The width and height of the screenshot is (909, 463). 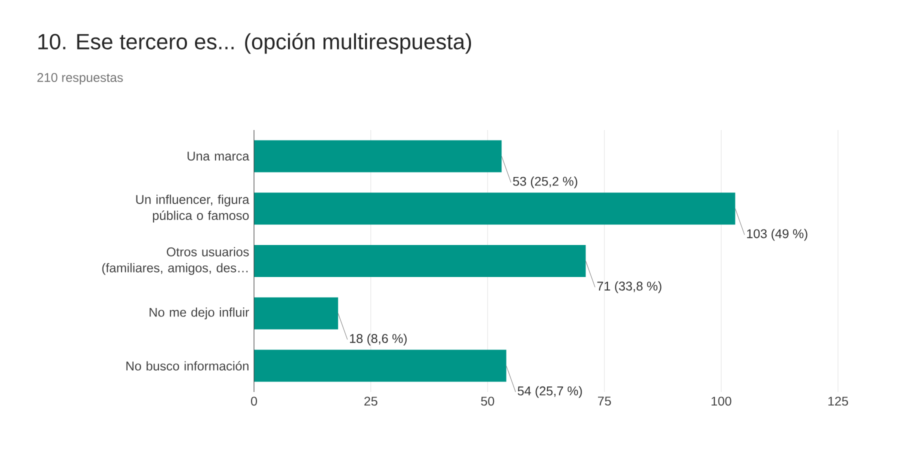 What do you see at coordinates (777, 234) in the screenshot?
I see `data-label: 103 (49 %)` at bounding box center [777, 234].